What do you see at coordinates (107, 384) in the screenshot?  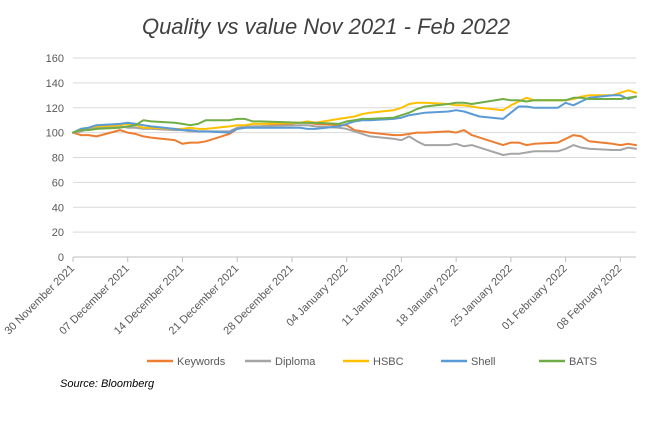 I see `source-note: Source: Bloomberg` at bounding box center [107, 384].